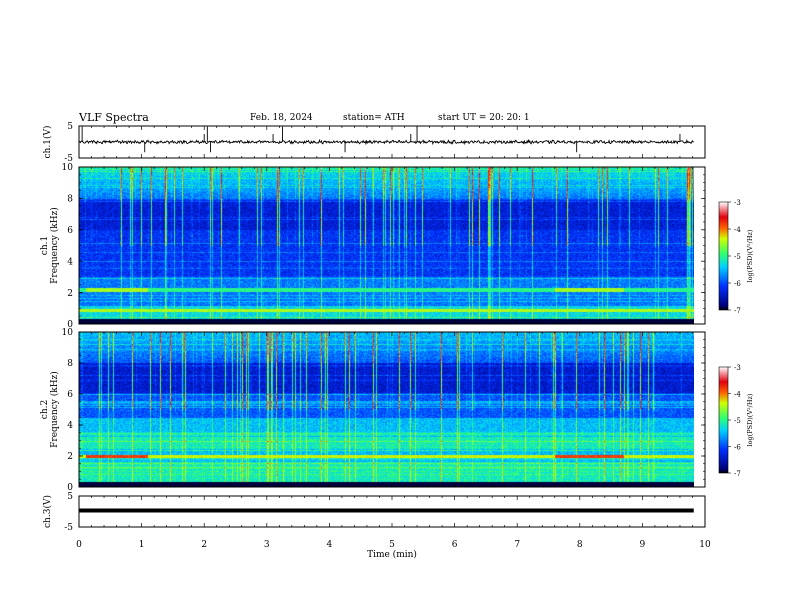  I want to click on ch2-spectrogram-colorbar-tick: -4, so click(737, 395).